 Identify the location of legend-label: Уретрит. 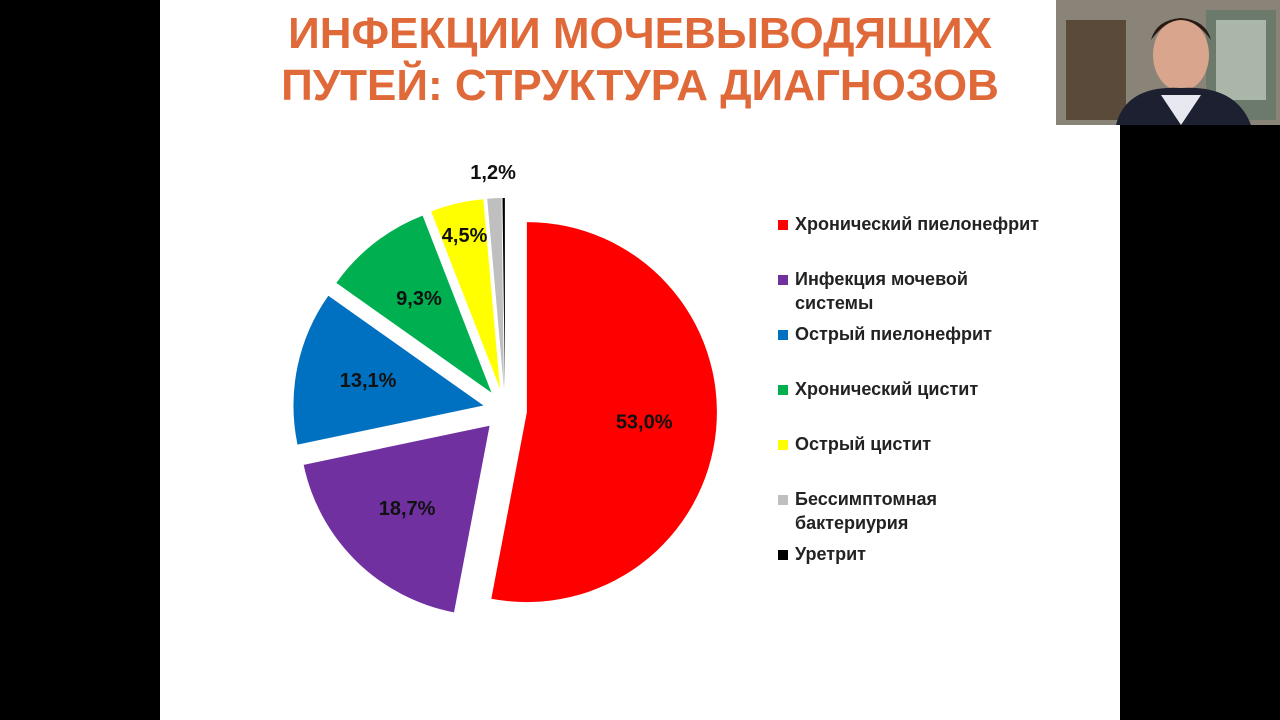
(830, 554).